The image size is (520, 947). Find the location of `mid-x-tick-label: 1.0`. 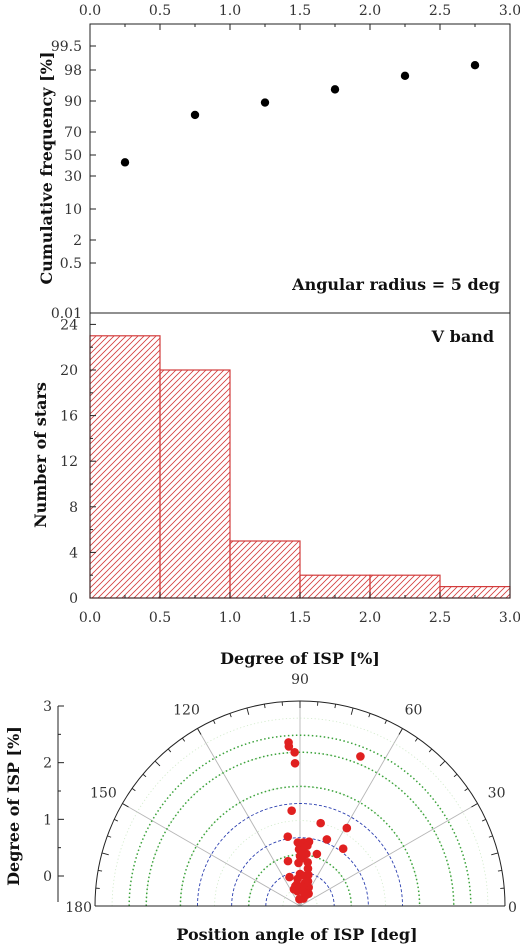

mid-x-tick-label: 1.0 is located at coordinates (230, 618).